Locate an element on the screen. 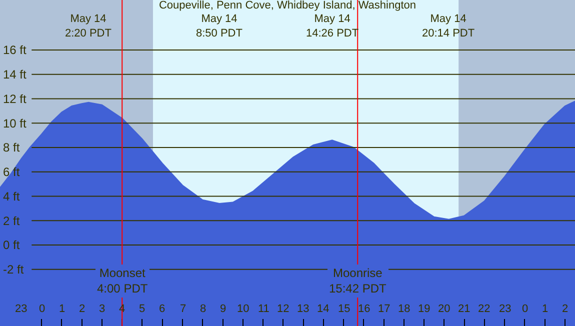 Image resolution: width=575 pixels, height=326 pixels. x-tick-label: 19 is located at coordinates (424, 309).